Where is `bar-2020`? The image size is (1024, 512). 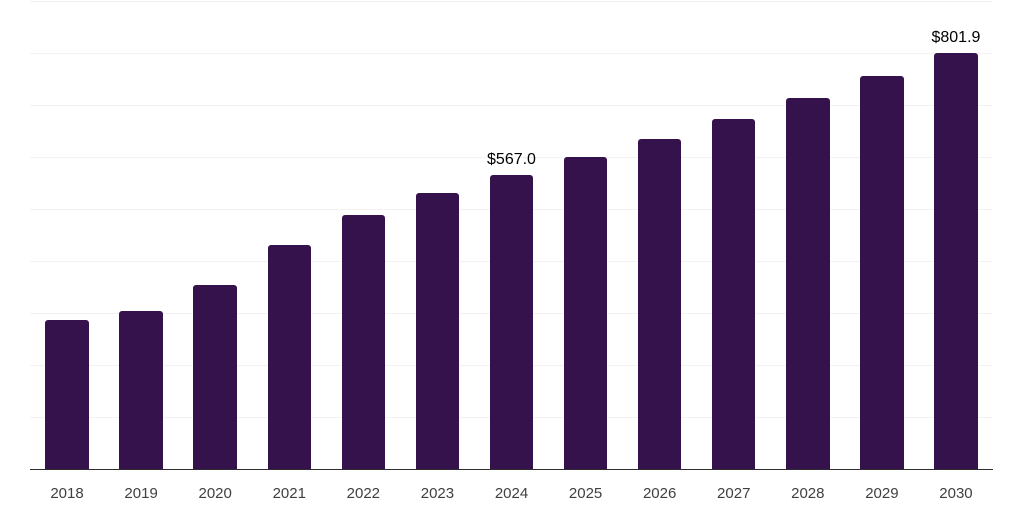 bar-2020 is located at coordinates (215, 377).